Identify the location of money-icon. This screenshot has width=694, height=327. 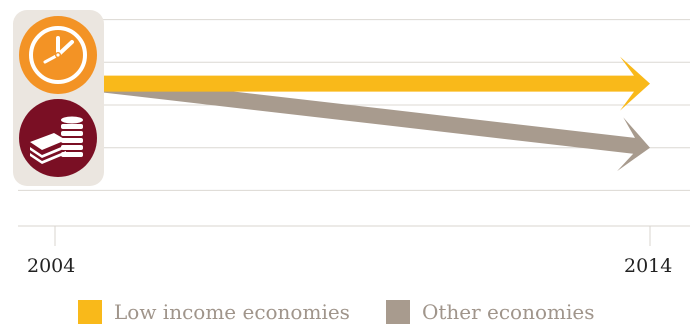
(58, 138).